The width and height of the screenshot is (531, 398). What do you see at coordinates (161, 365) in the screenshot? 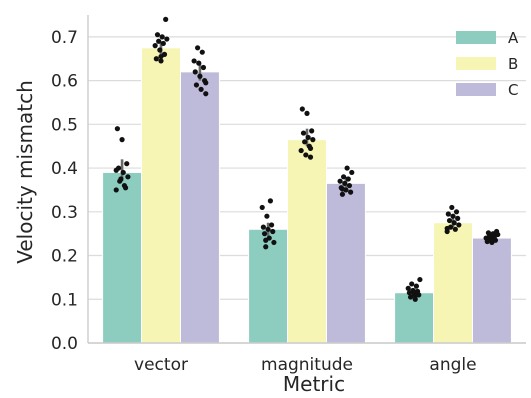
I see `x-tick-label: vector` at bounding box center [161, 365].